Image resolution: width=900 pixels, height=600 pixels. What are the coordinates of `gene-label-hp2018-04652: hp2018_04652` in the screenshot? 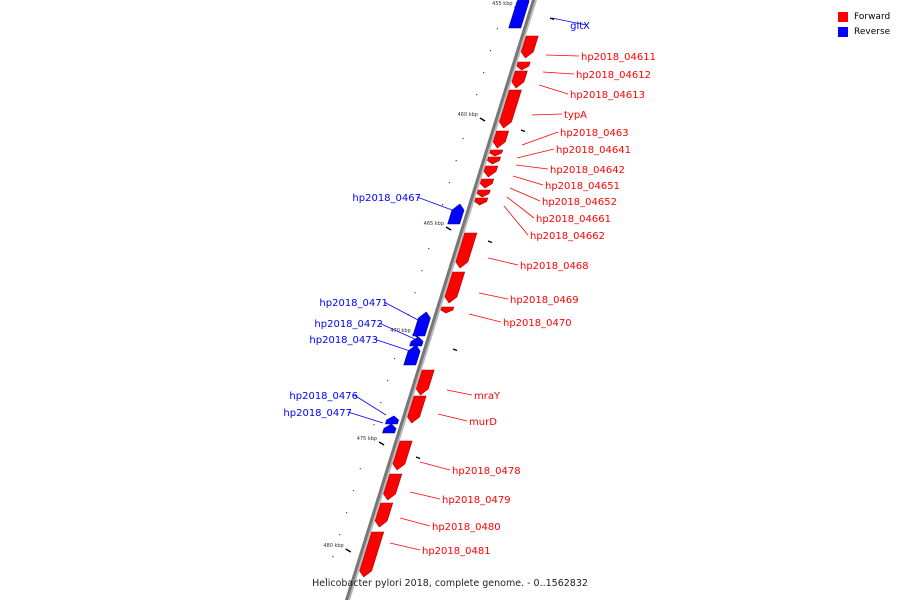 It's located at (579, 202).